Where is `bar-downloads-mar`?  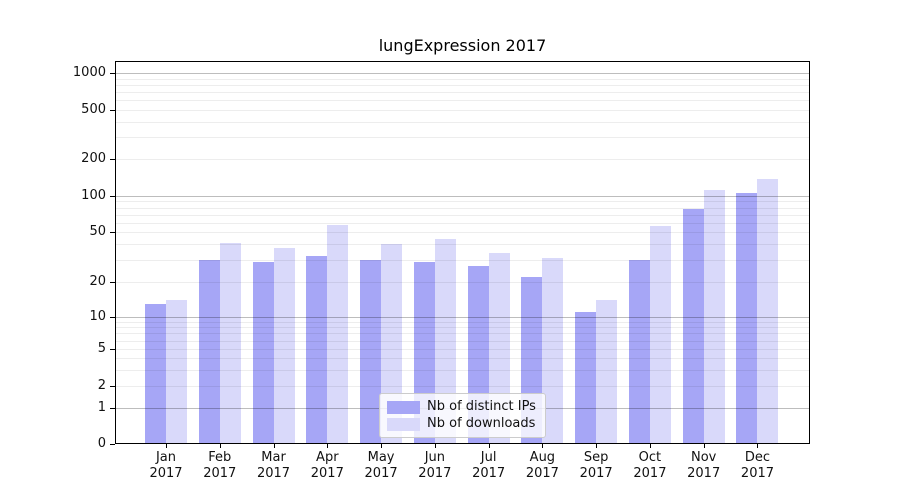
bar-downloads-mar is located at coordinates (284, 345).